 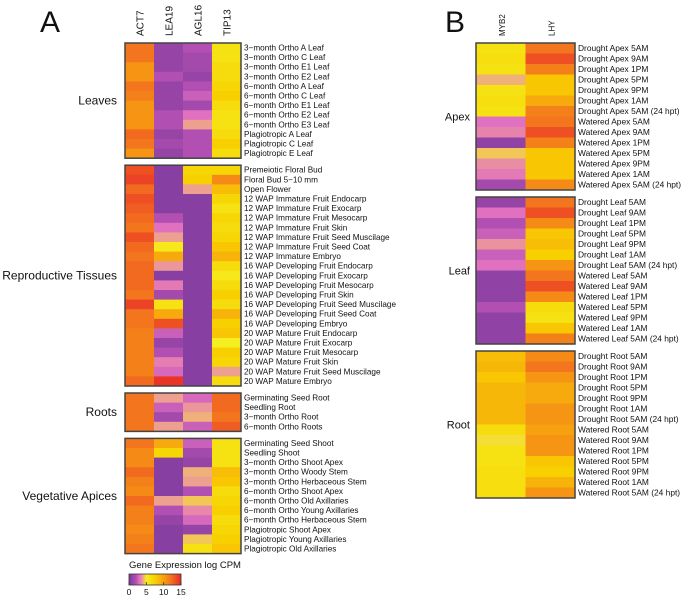 What do you see at coordinates (317, 237) in the screenshot?
I see `row-label: 12 WAP Immature Fruit Seed Muscilage` at bounding box center [317, 237].